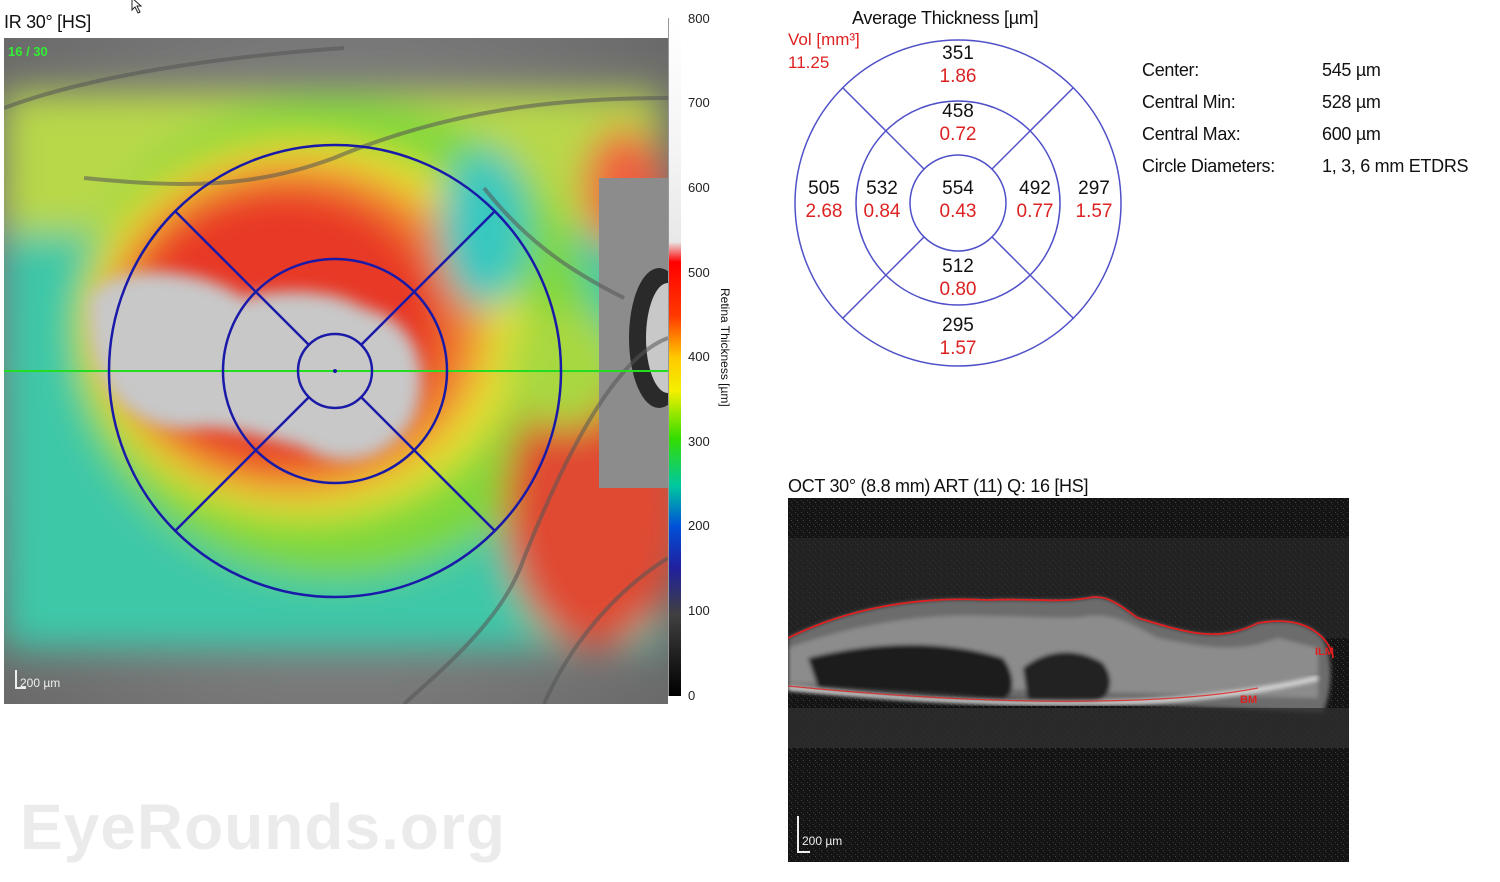  Describe the element at coordinates (1305, 108) in the screenshot. I see `stat-central-min: Central Min: 528 µm` at that location.